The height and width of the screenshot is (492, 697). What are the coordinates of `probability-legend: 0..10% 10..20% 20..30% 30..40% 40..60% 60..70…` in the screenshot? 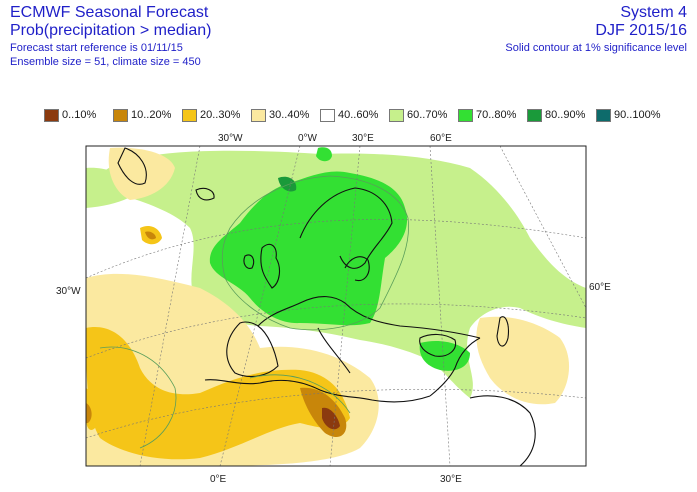 It's located at (354, 115).